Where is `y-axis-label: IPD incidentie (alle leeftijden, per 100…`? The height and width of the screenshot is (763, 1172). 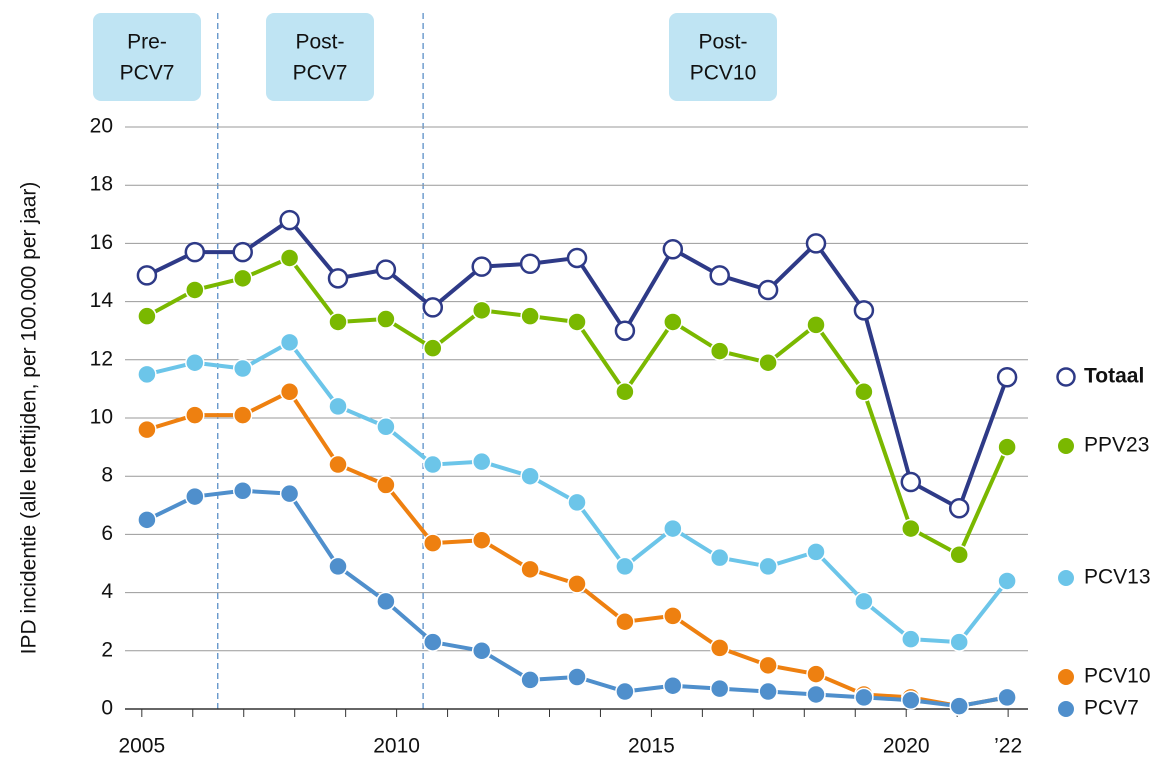 y-axis-label: IPD incidentie (alle leeftijden, per 100… is located at coordinates (29, 418).